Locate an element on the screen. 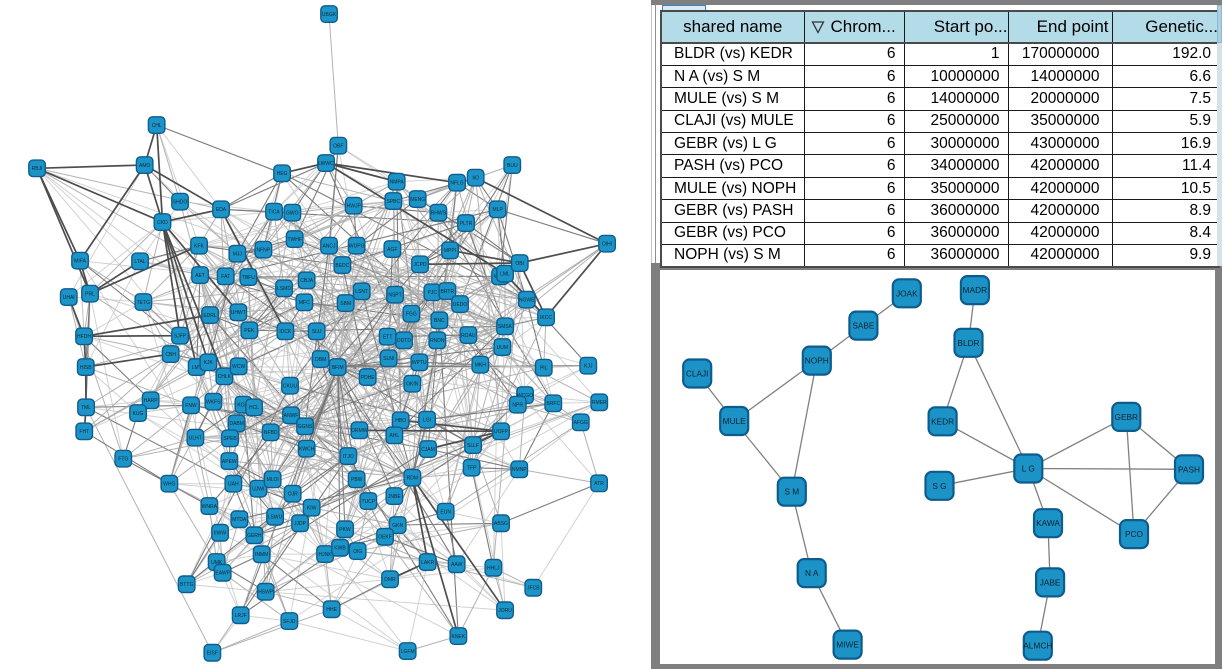 Image resolution: width=1222 pixels, height=669 pixels. svg-text: UMK is located at coordinates (217, 563).